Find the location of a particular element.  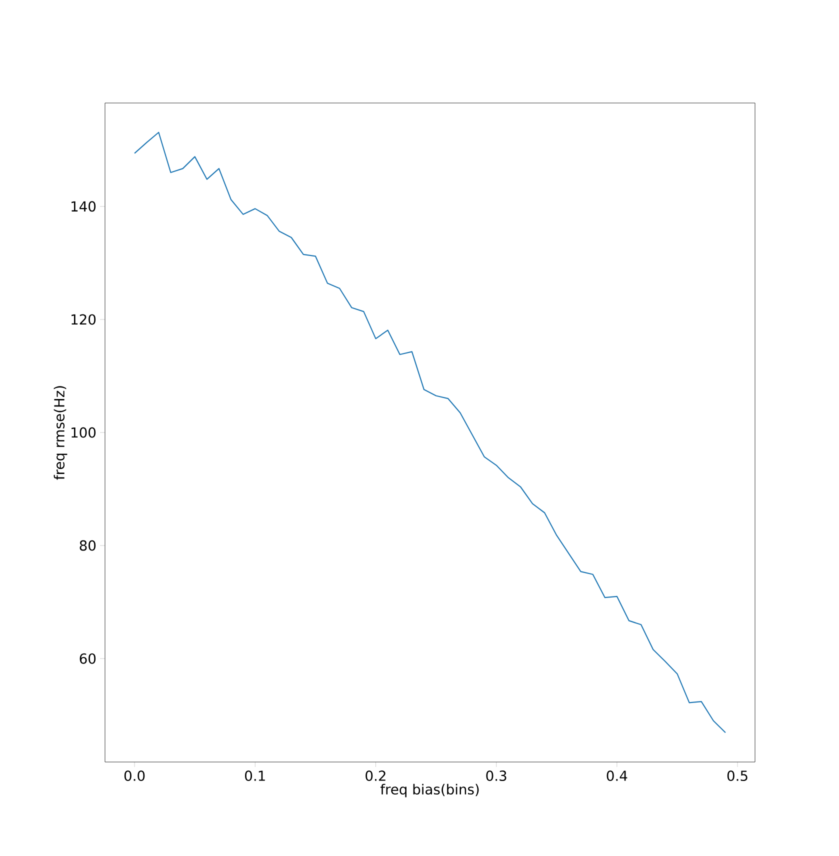

y-axis-title: freq rmse(Hz) is located at coordinates (61, 433).